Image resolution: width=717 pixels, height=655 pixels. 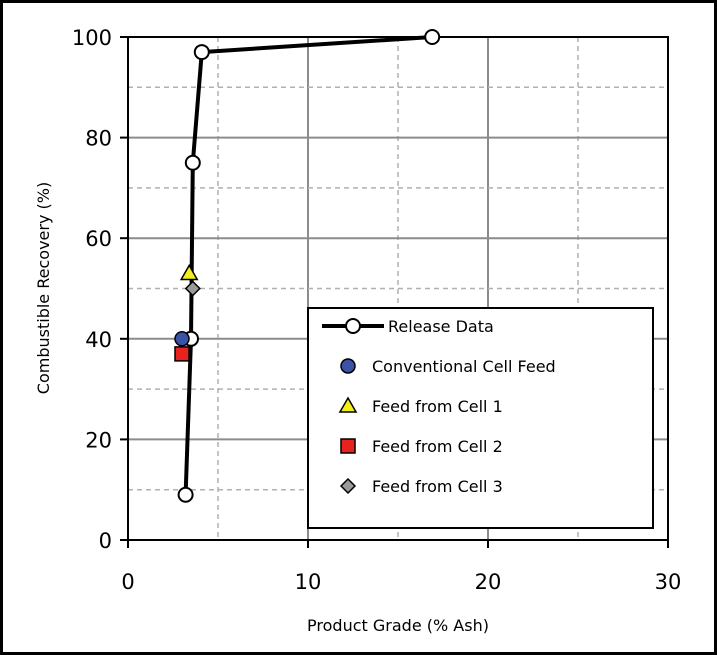 I want to click on x-tick-label: 10, so click(x=308, y=582).